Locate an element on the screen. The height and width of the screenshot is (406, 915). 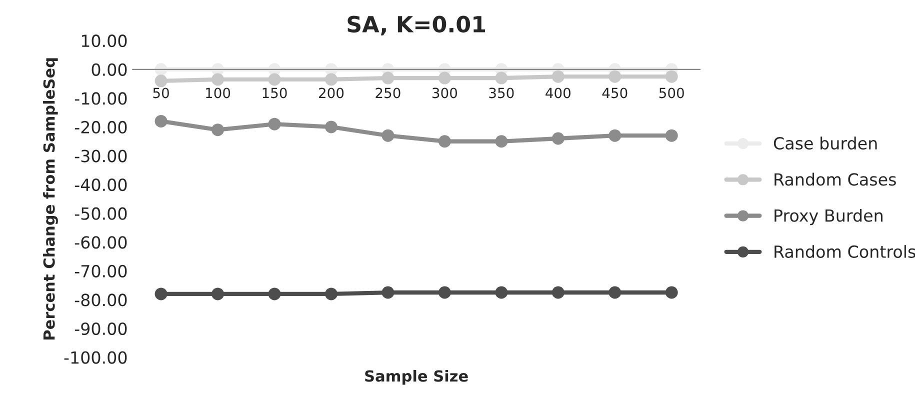
x-tick-label: 100 is located at coordinates (218, 93).